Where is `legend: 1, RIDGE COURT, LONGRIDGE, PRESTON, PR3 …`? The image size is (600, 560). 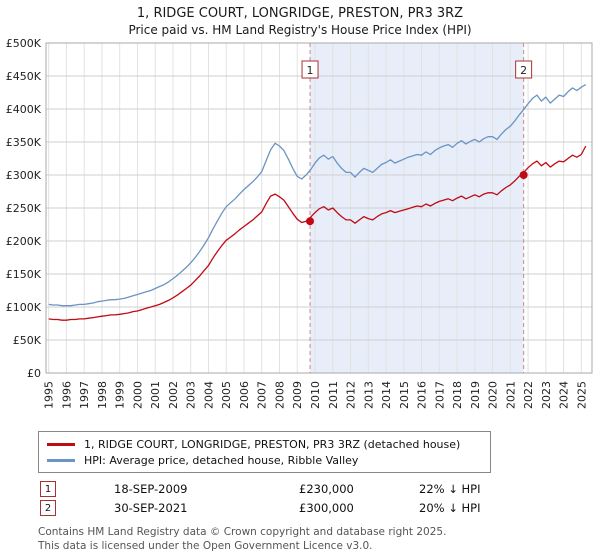
legend: 1, RIDGE COURT, LONGRIDGE, PRESTON, PR3 … is located at coordinates (264, 452).